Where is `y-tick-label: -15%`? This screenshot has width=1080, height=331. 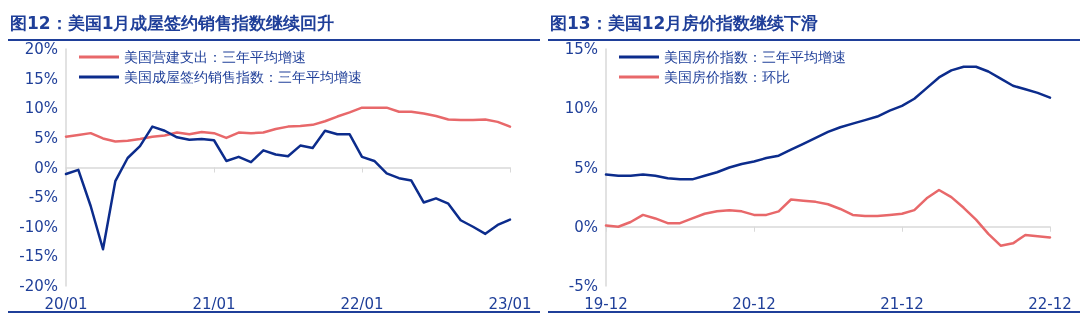
y-tick-label: -15% is located at coordinates (38, 256).